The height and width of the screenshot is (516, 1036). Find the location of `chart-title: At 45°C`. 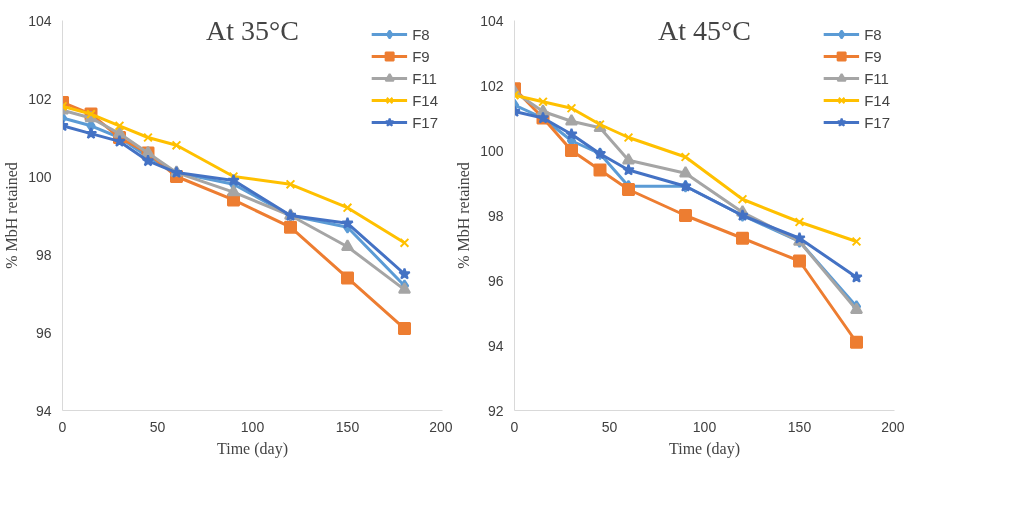

chart-title: At 45°C is located at coordinates (704, 30).